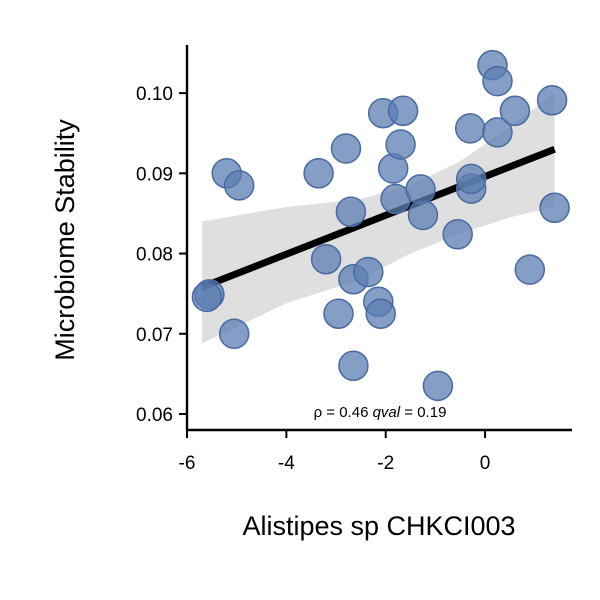 The height and width of the screenshot is (600, 600). Describe the element at coordinates (485, 463) in the screenshot. I see `x-tick-label: 0` at that location.